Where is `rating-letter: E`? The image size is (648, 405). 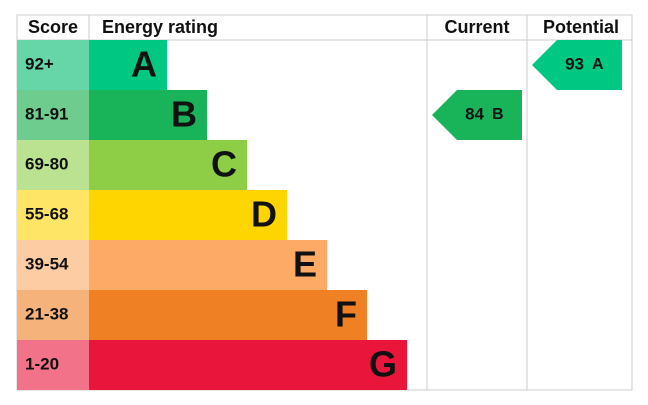
rating-letter: E is located at coordinates (305, 264).